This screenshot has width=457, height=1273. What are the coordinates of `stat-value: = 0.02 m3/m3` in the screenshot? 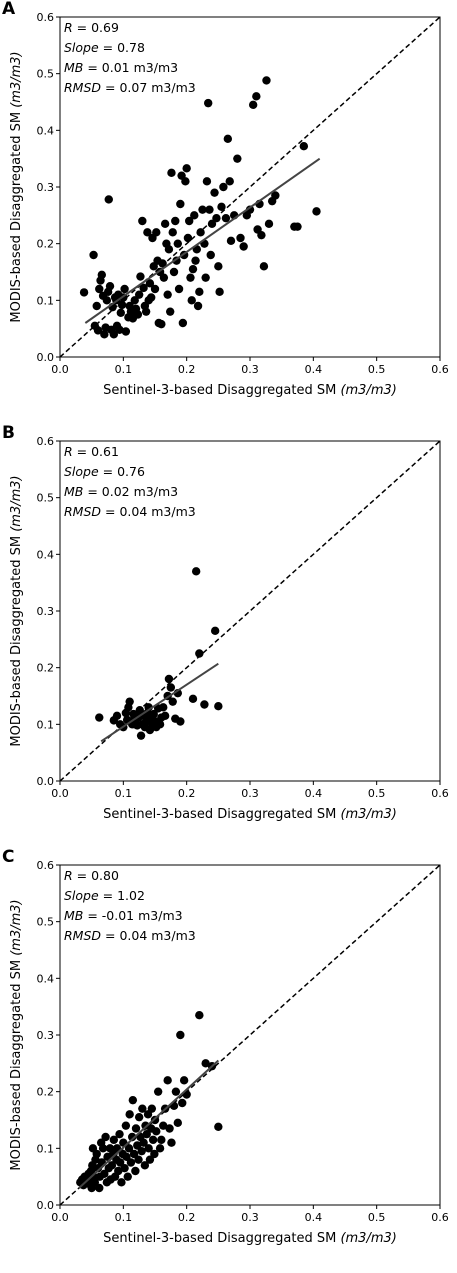 It's located at (130, 491).